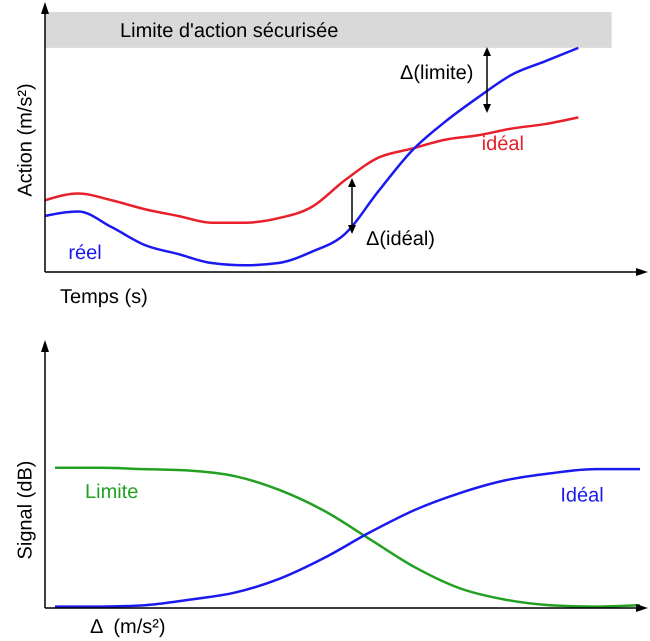 This screenshot has height=641, width=650. Describe the element at coordinates (26, 510) in the screenshot. I see `y-axis-title: Signal (dB)` at that location.